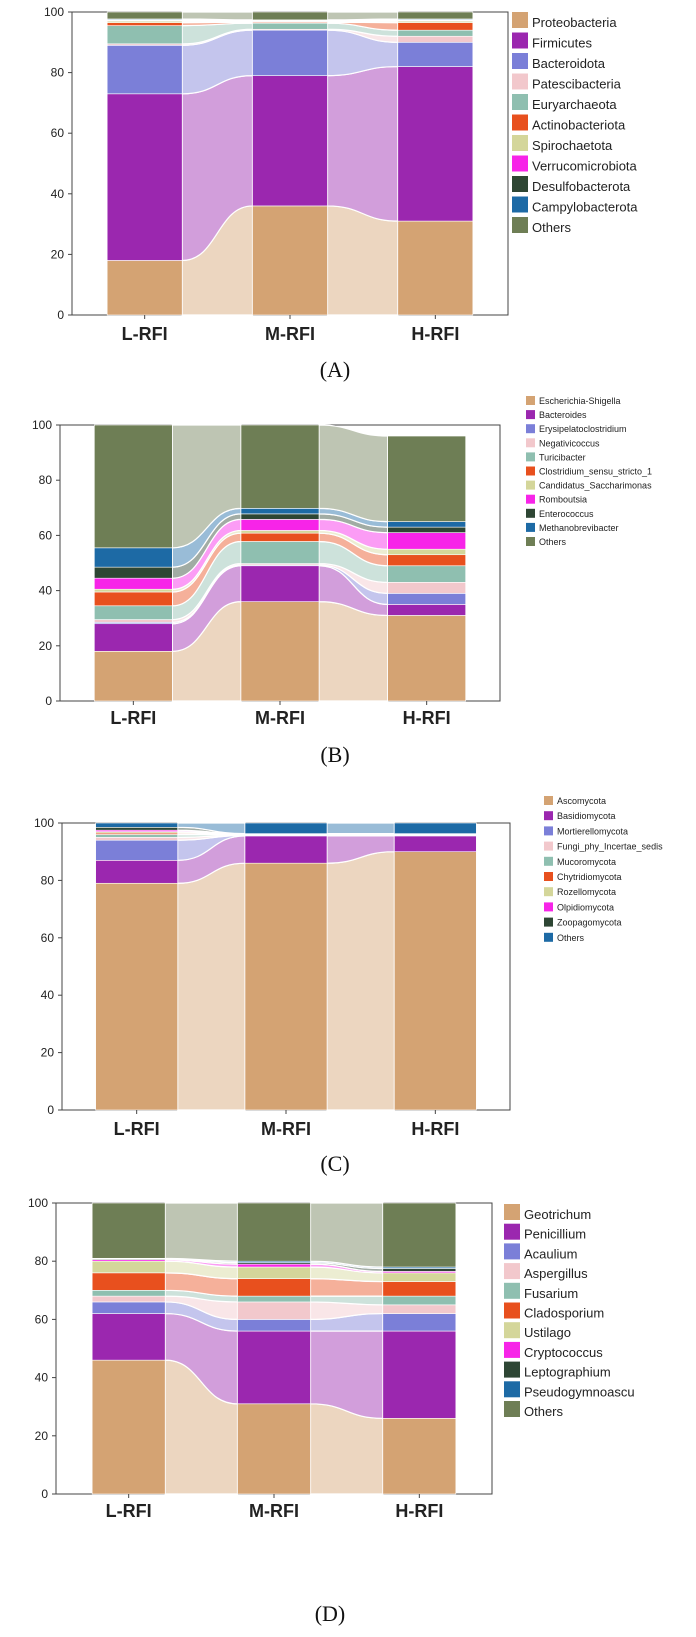 The image size is (696, 1637). What do you see at coordinates (290, 141) in the screenshot?
I see `bar-segment-firmicutes-m-rfi` at bounding box center [290, 141].